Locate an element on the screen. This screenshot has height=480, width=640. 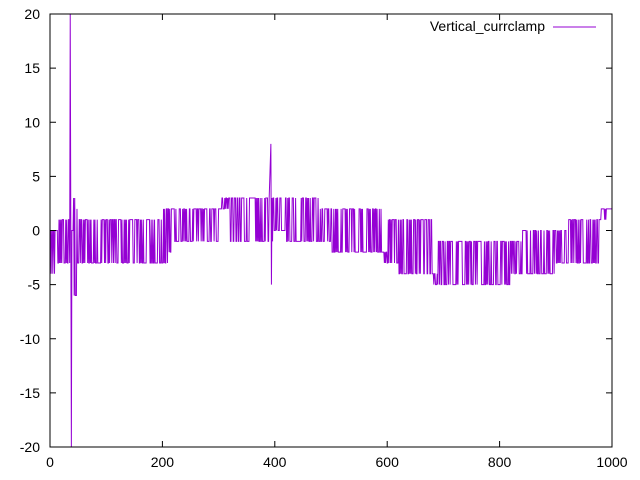
y-tick-label: -5 is located at coordinates (34, 285).